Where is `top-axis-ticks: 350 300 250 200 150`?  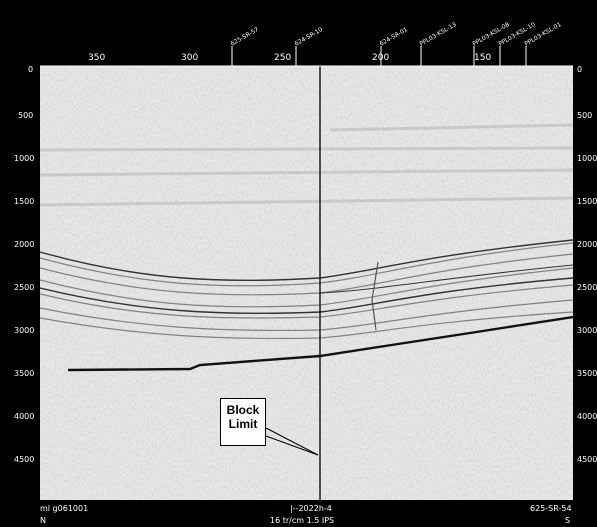 top-axis-ticks: 350 300 250 200 150 is located at coordinates (289, 58).